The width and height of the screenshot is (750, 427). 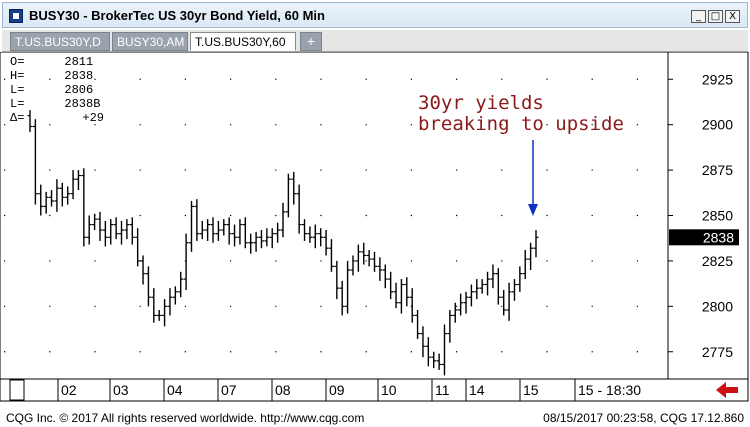 I want to click on time-tick-label: 11, so click(x=442, y=390).